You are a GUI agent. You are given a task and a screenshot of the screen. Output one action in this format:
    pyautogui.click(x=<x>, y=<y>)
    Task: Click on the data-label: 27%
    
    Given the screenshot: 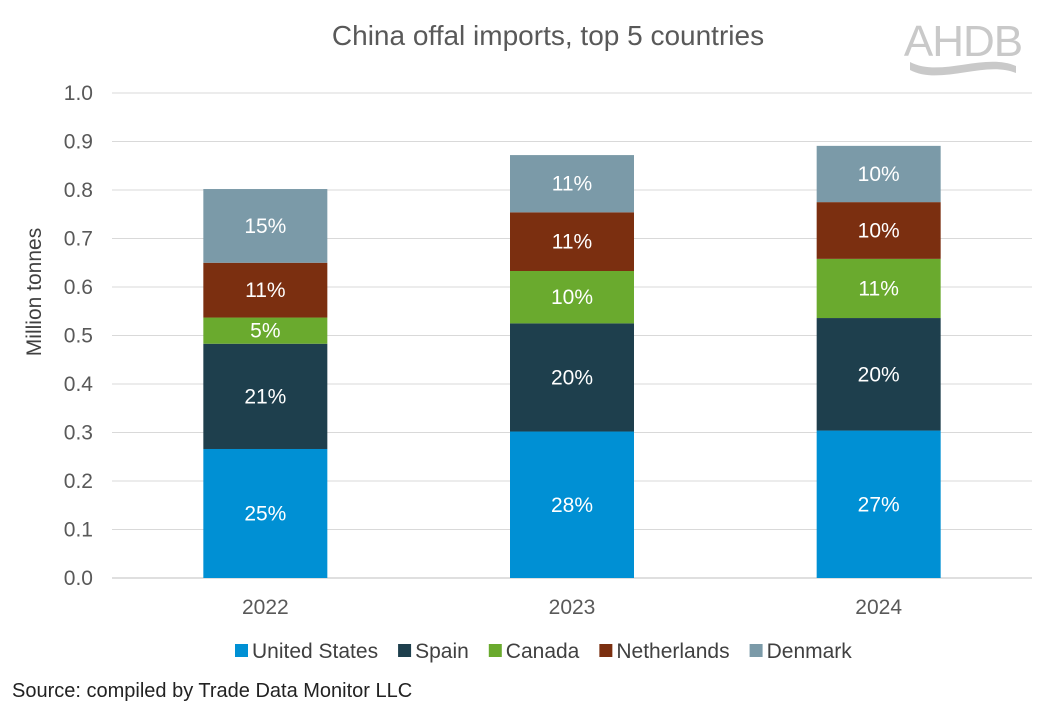 What is the action you would take?
    pyautogui.click(x=879, y=504)
    